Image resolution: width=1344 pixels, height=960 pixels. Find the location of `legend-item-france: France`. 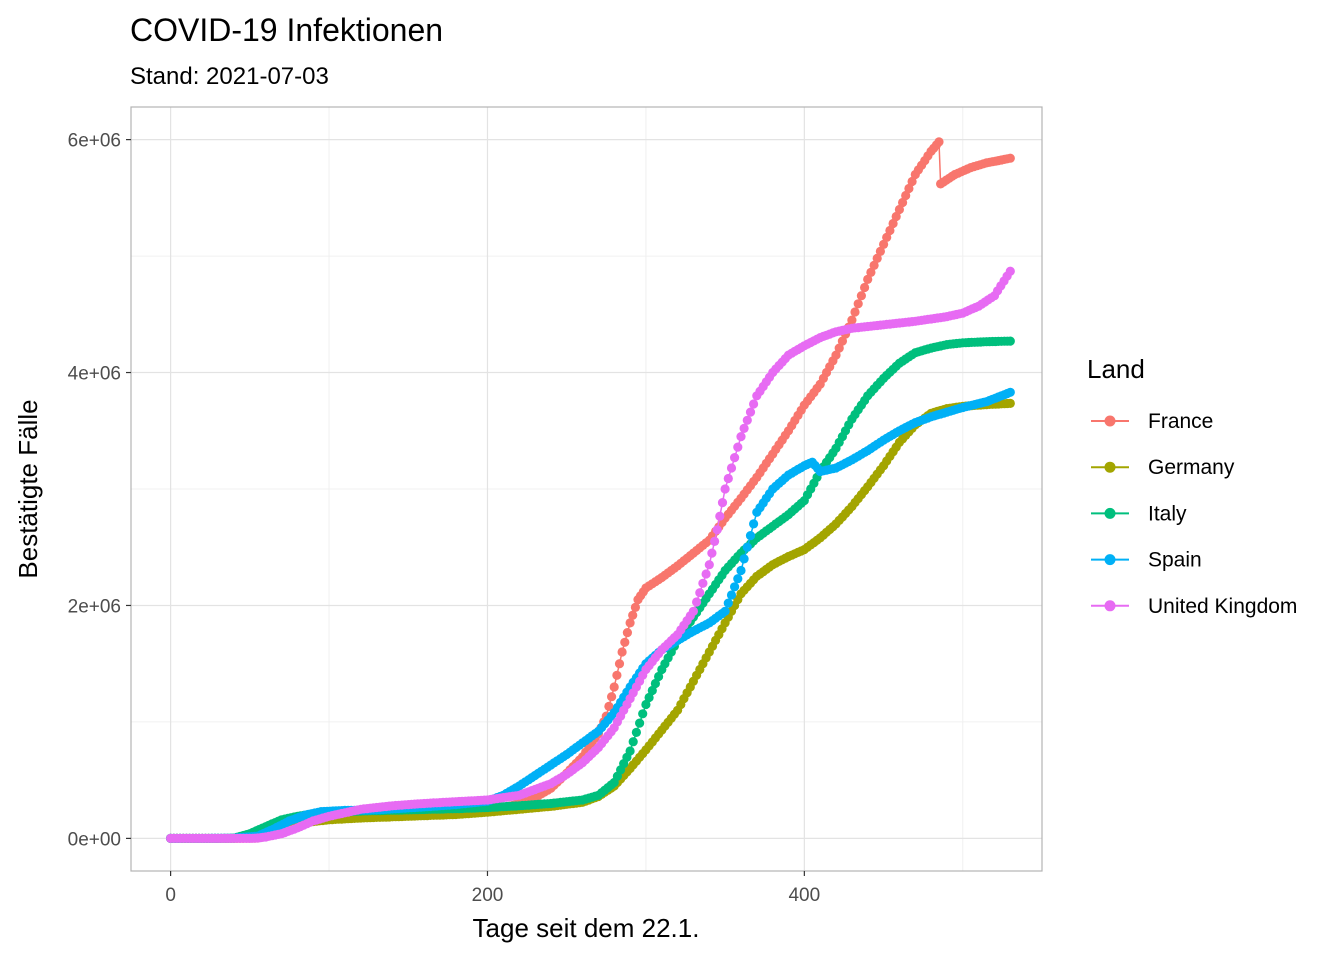

legend-item-france: France is located at coordinates (1152, 421).